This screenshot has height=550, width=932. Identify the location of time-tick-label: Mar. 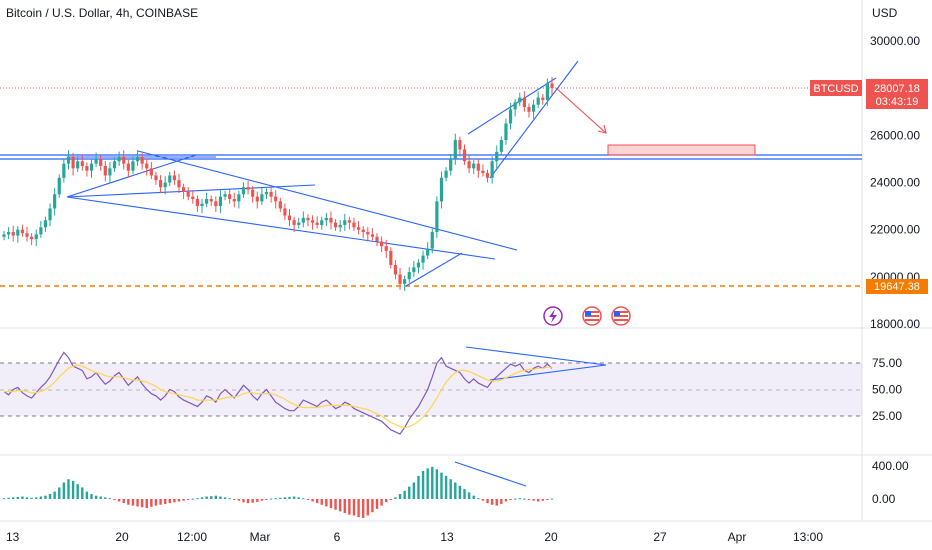
(260, 537).